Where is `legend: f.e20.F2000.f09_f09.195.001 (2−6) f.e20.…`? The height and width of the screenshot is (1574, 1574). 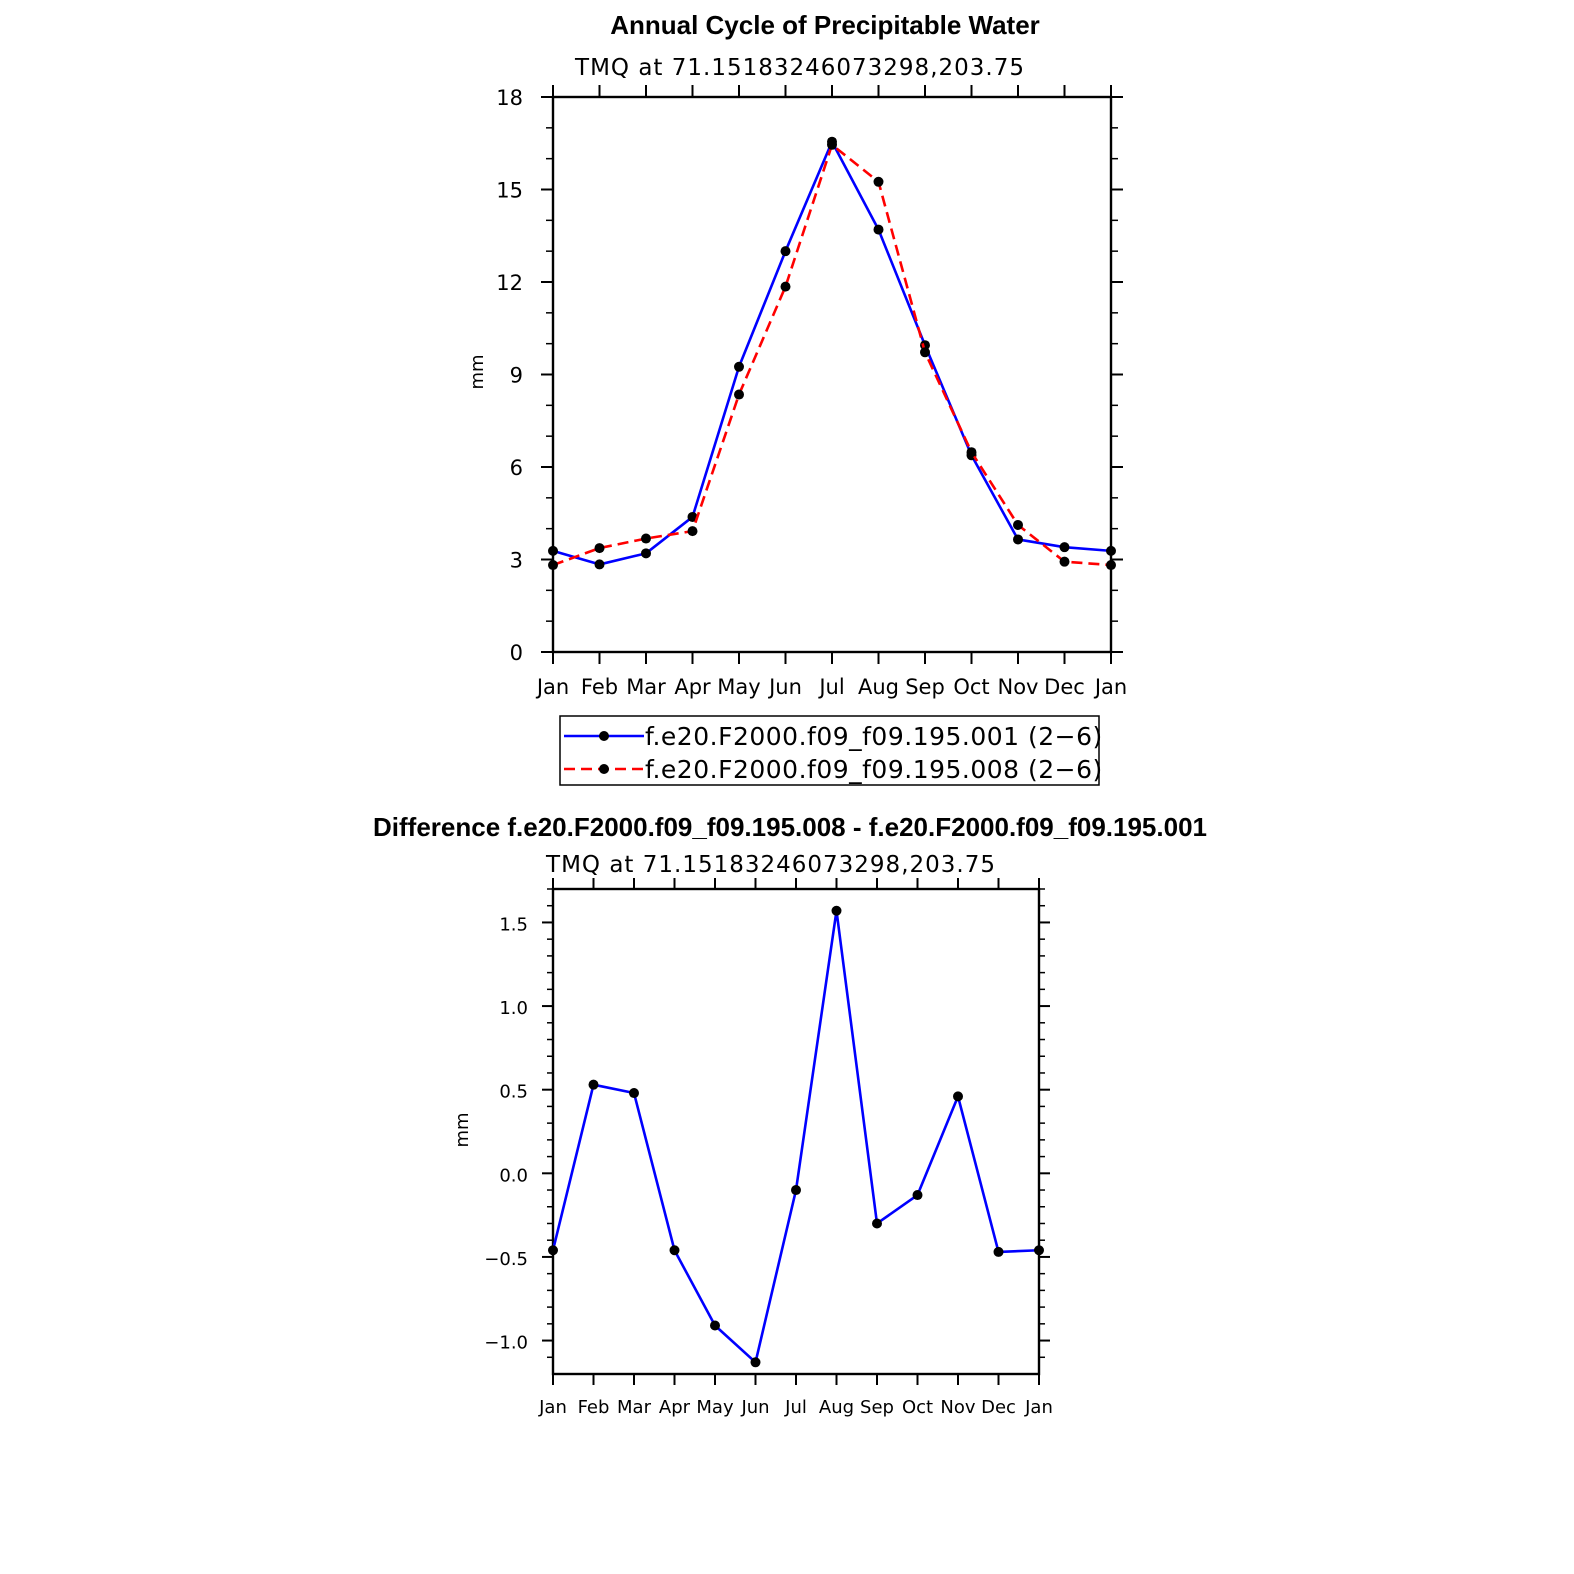 legend: f.e20.F2000.f09_f09.195.001 (2−6) f.e20.… is located at coordinates (831, 750).